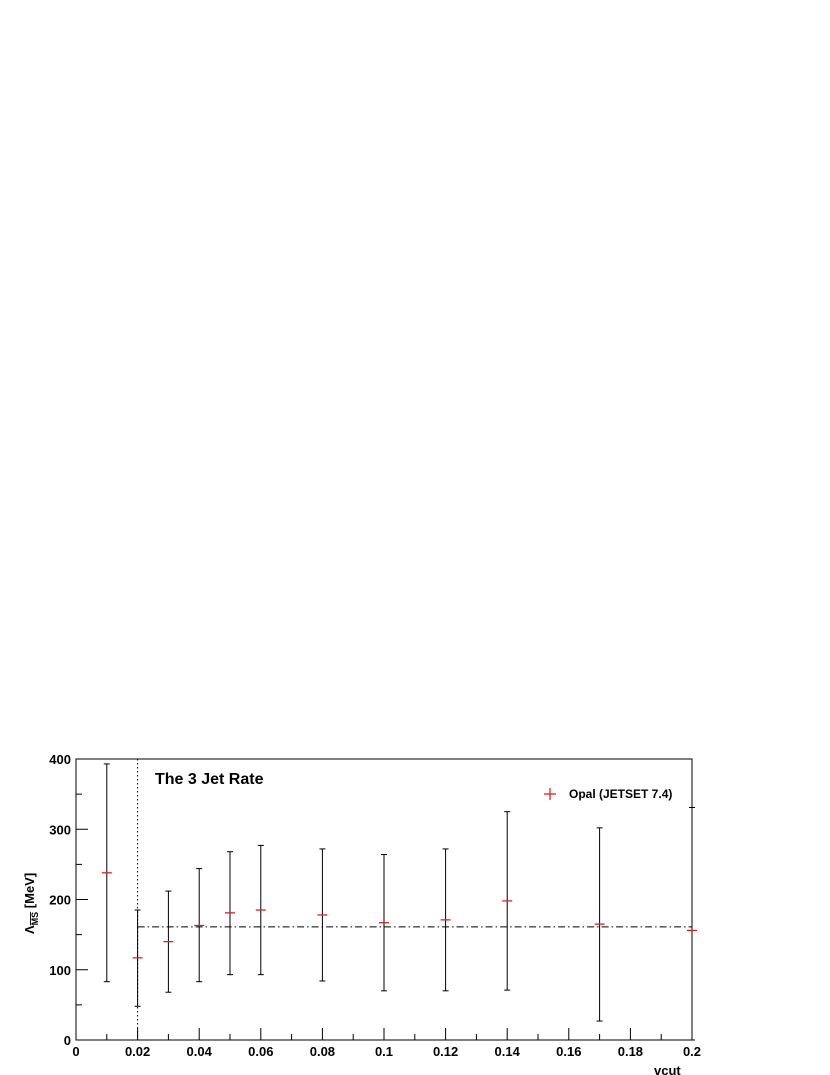 Image resolution: width=830 pixels, height=1075 pixels. Describe the element at coordinates (620, 794) in the screenshot. I see `legend-label: Opal (JETSET 7.4)` at that location.